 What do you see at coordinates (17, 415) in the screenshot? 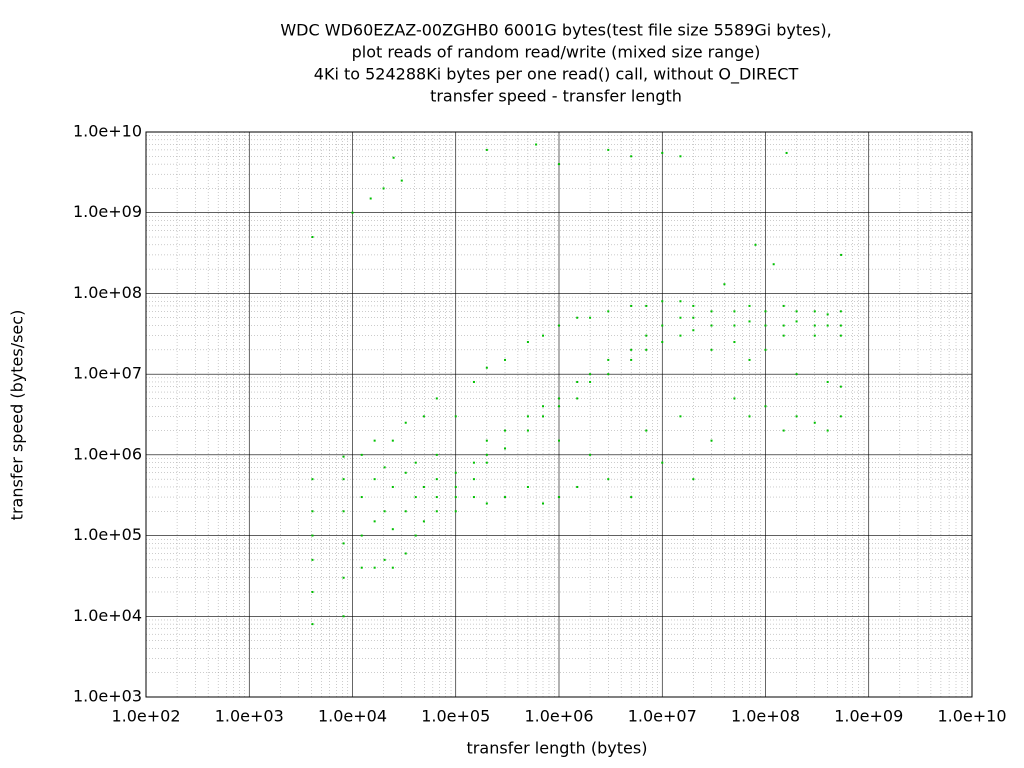
I see `y-axis-label: transfer speed (bytes/sec)` at bounding box center [17, 415].